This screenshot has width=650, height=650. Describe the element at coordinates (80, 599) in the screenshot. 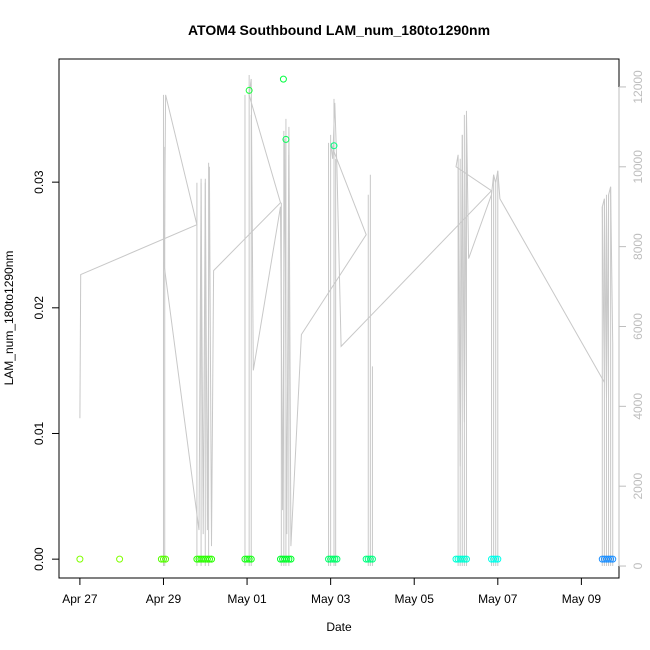

I see `x-tick-label: Apr 27` at that location.